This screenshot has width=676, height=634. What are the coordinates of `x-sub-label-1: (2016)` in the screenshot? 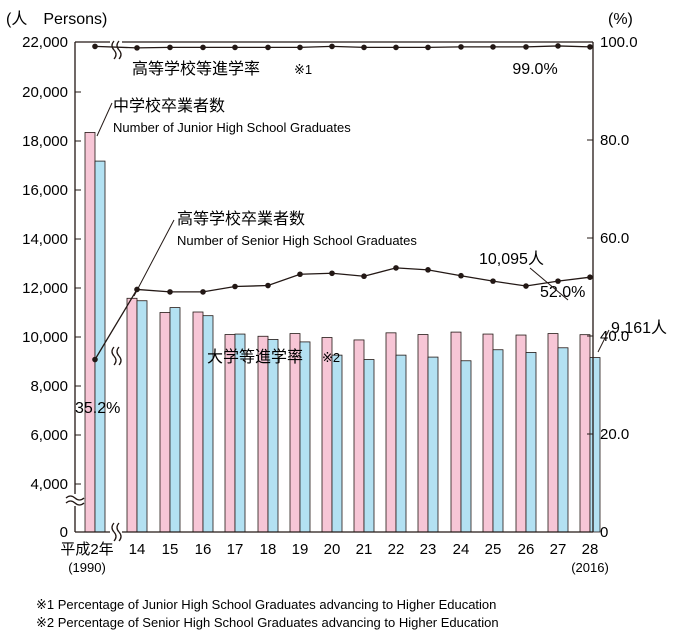 It's located at (590, 567).